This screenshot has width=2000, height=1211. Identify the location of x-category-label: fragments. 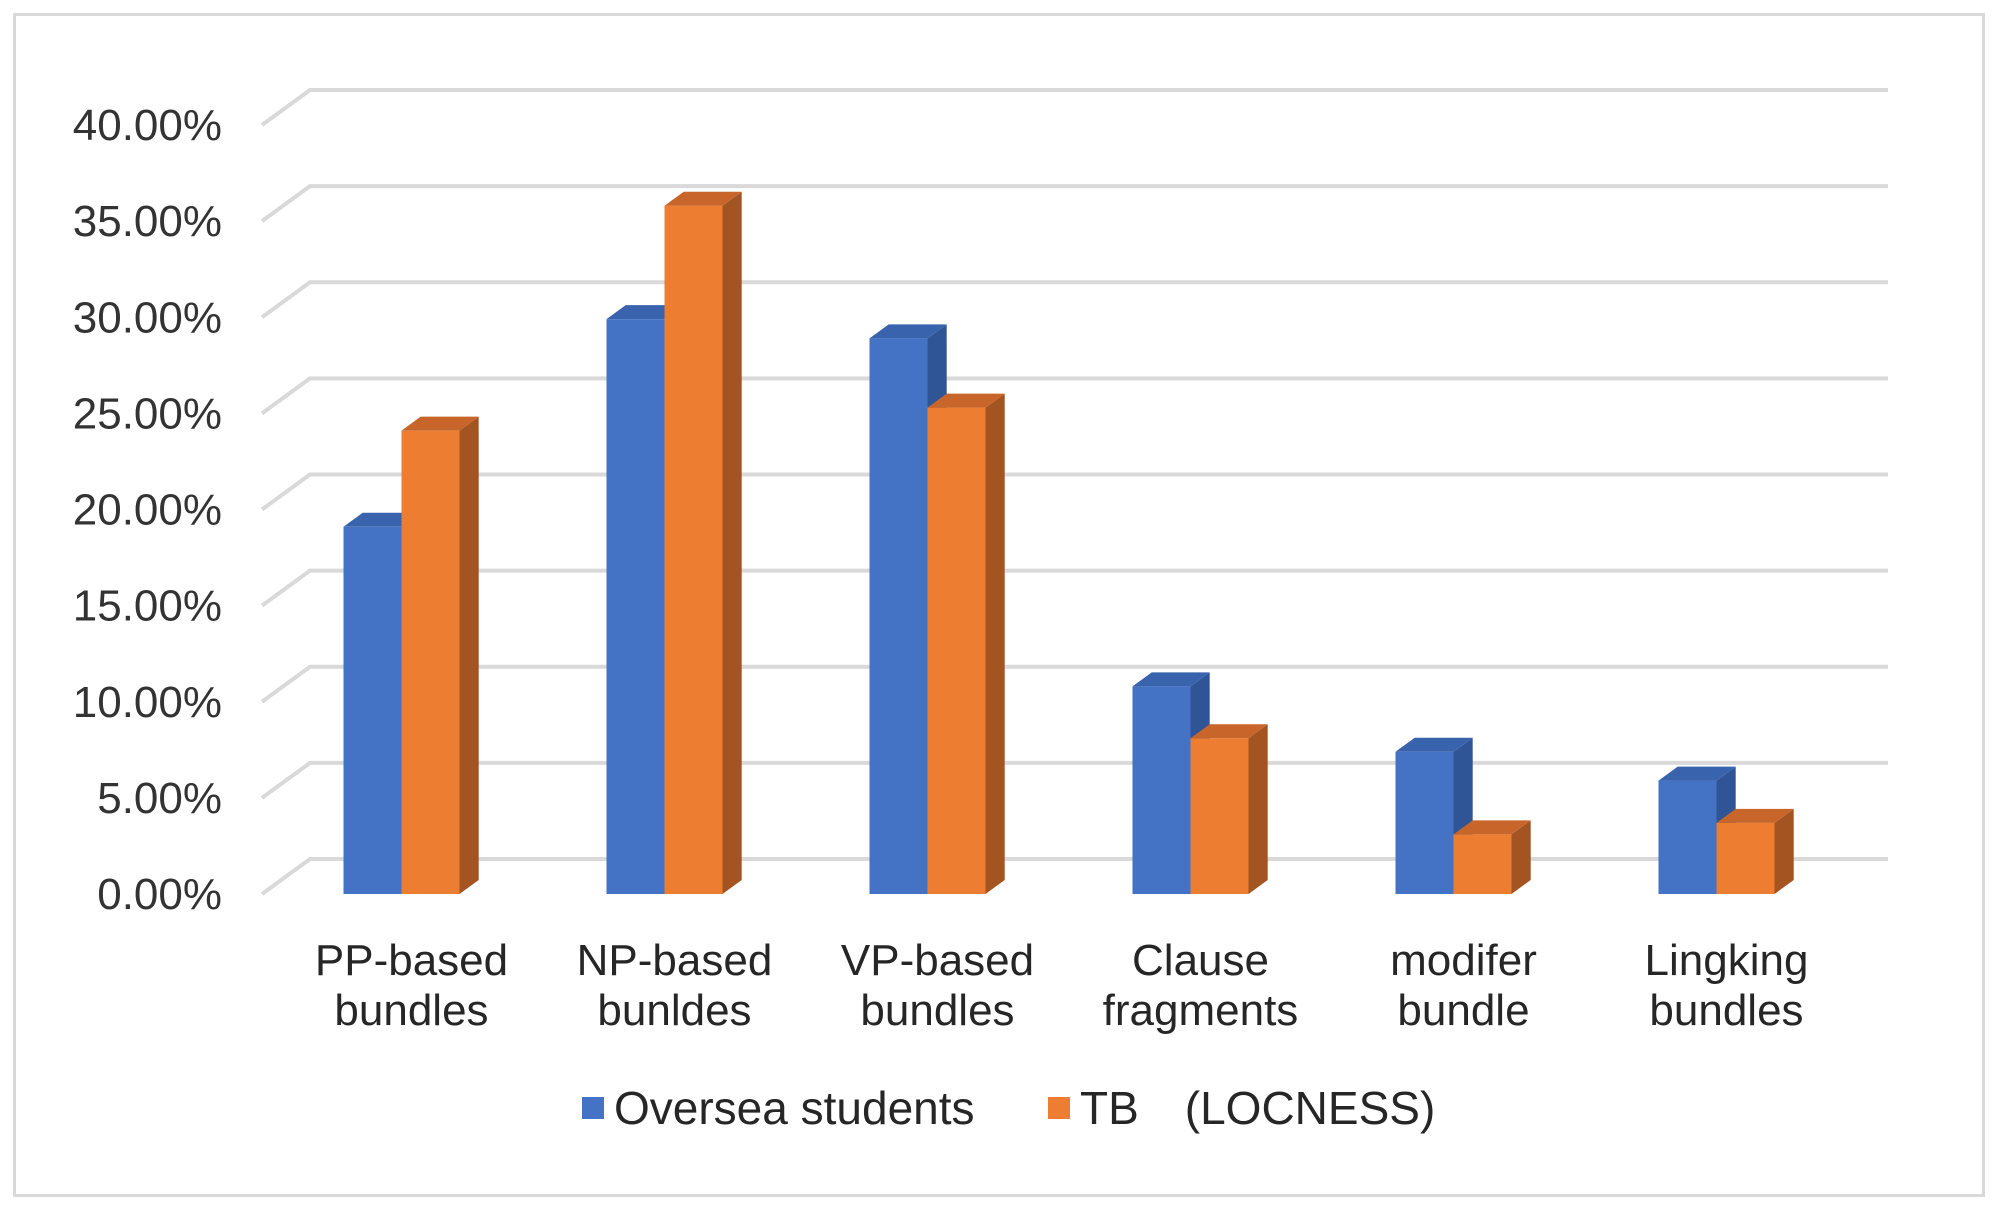
(1201, 1010).